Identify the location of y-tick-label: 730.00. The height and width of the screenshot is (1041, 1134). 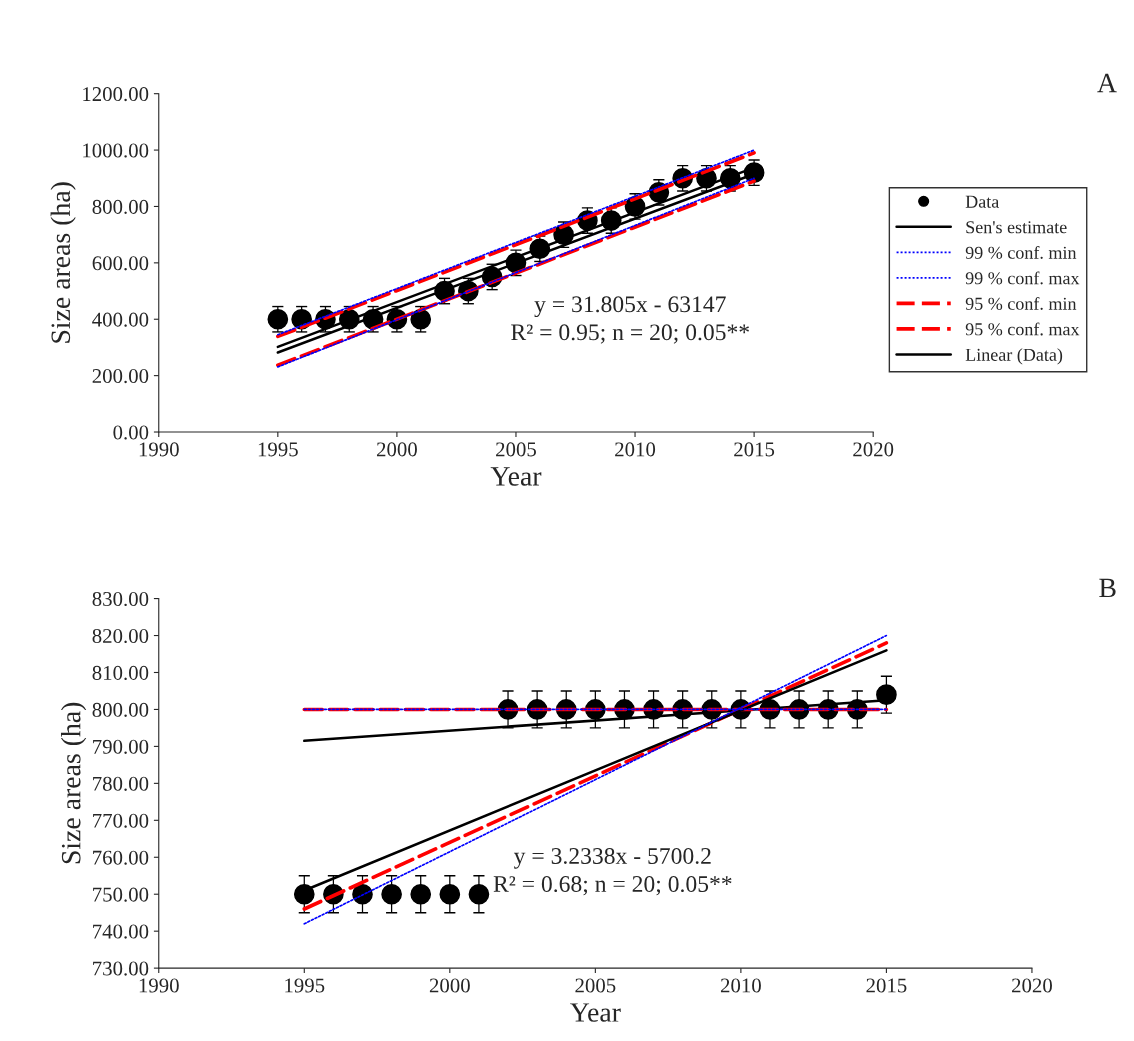
(121, 968).